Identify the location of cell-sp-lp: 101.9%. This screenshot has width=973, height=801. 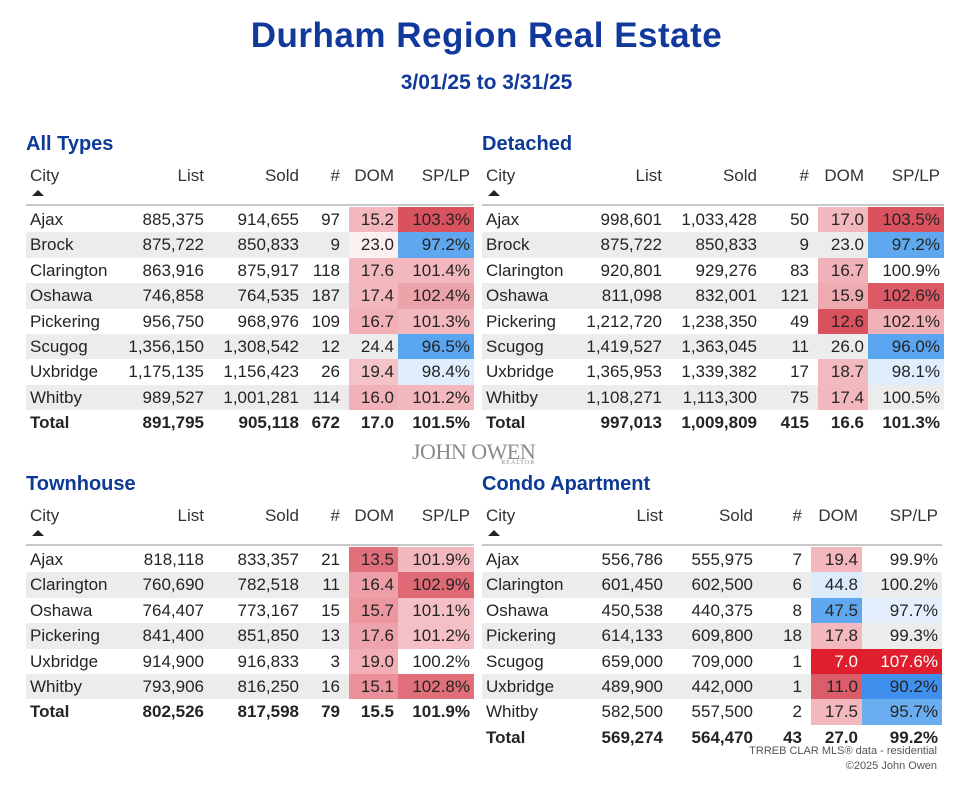
(441, 712).